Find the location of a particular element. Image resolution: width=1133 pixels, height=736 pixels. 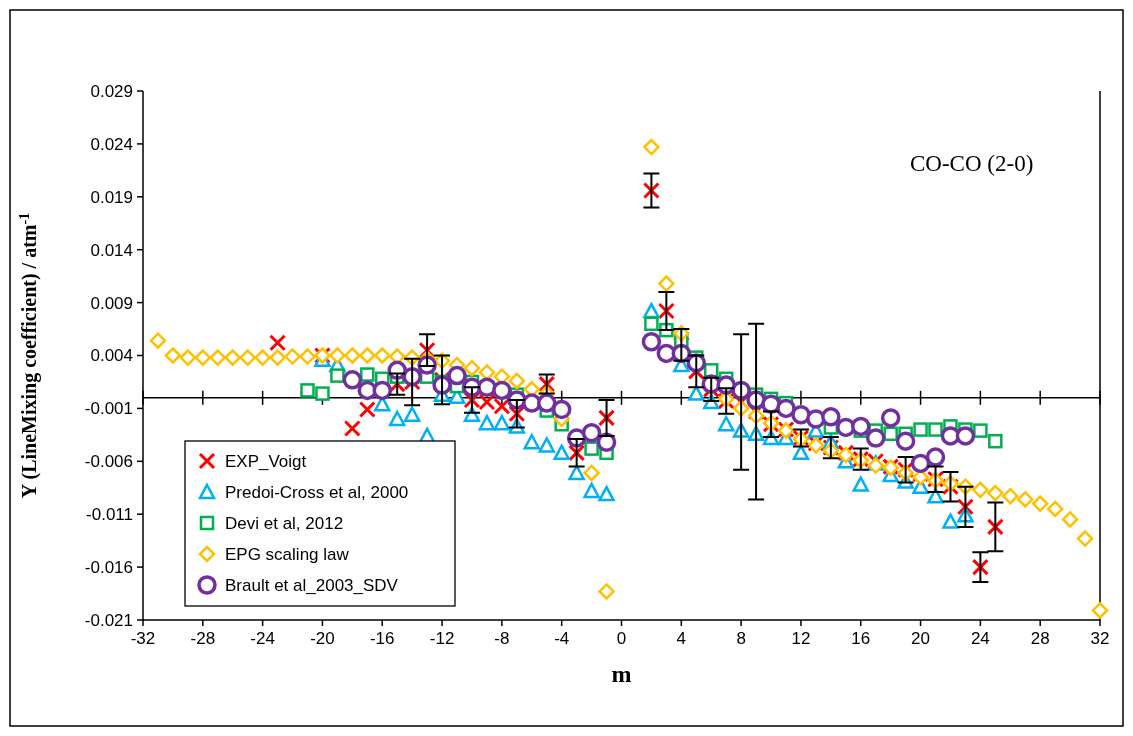

y-tick-label: 0.014 is located at coordinates (111, 250).